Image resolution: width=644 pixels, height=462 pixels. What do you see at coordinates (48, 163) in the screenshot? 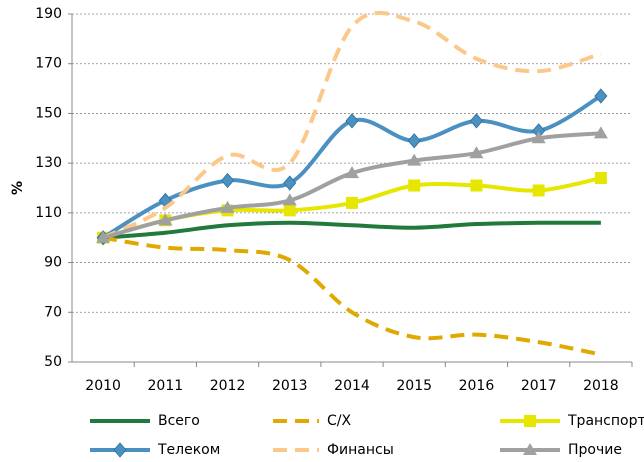
I see `y-tick-label: 130` at bounding box center [48, 163].